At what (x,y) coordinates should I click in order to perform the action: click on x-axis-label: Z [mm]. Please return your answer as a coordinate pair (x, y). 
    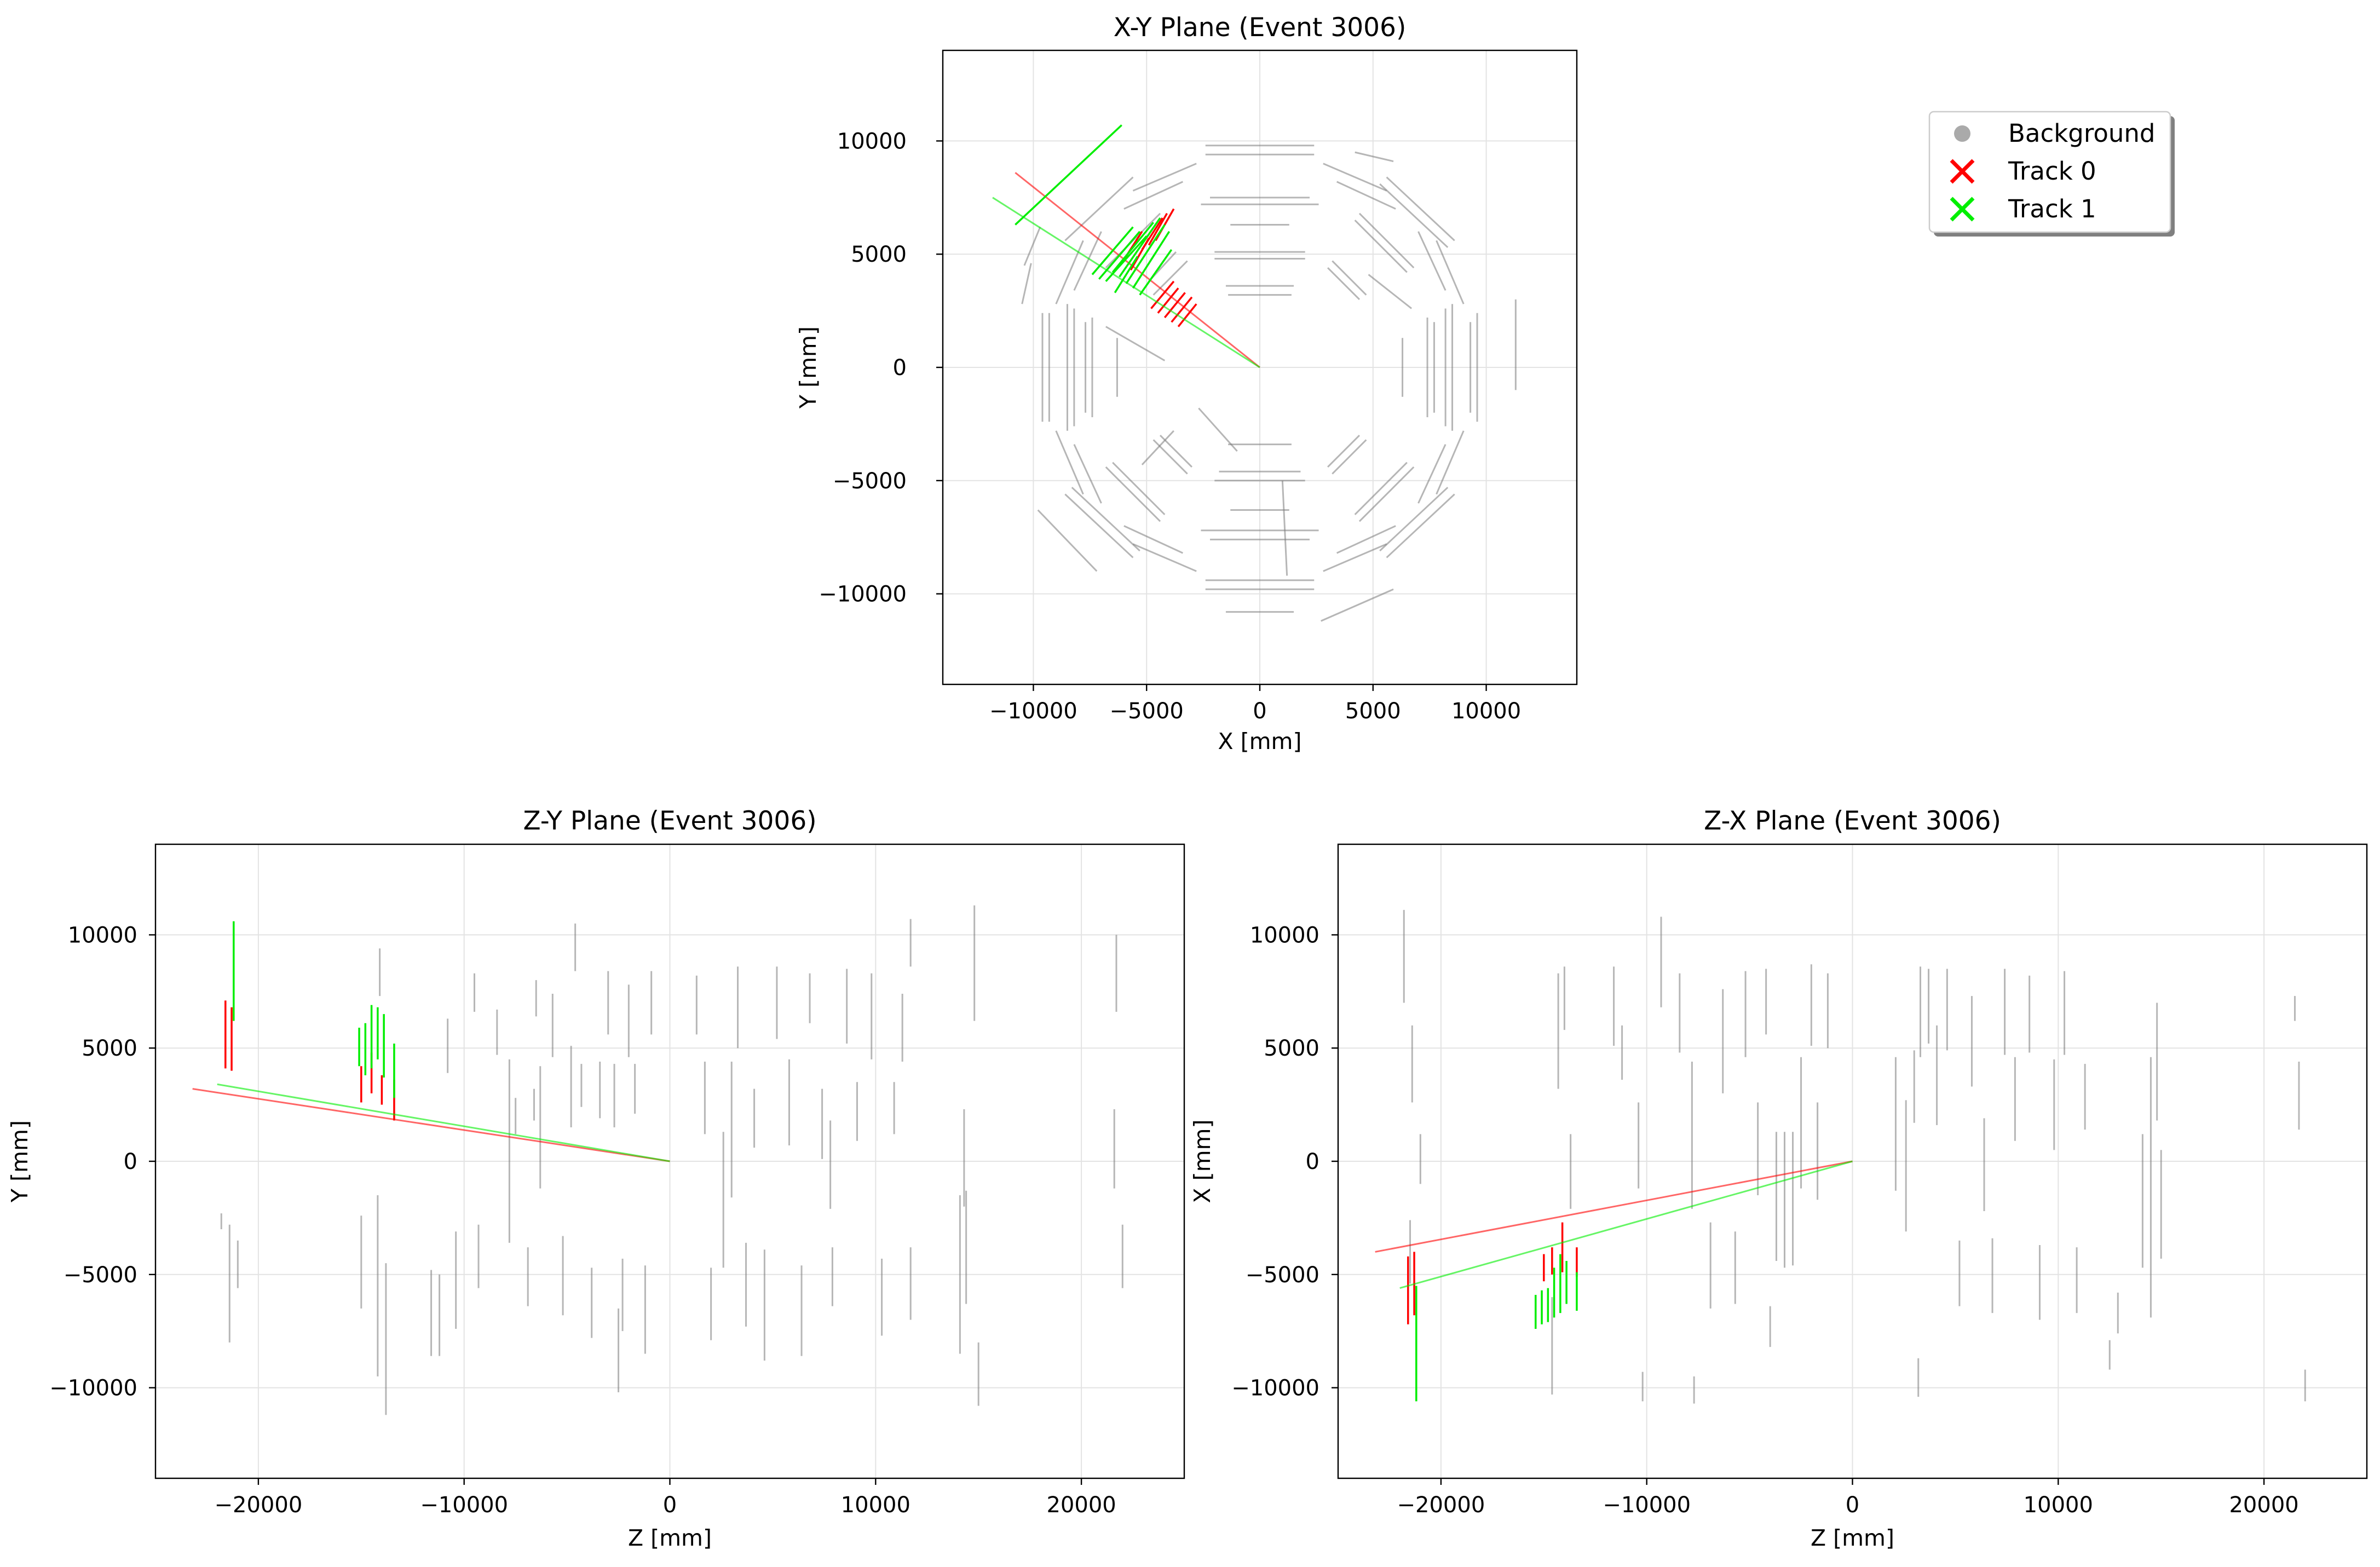
    Looking at the image, I should click on (670, 1538).